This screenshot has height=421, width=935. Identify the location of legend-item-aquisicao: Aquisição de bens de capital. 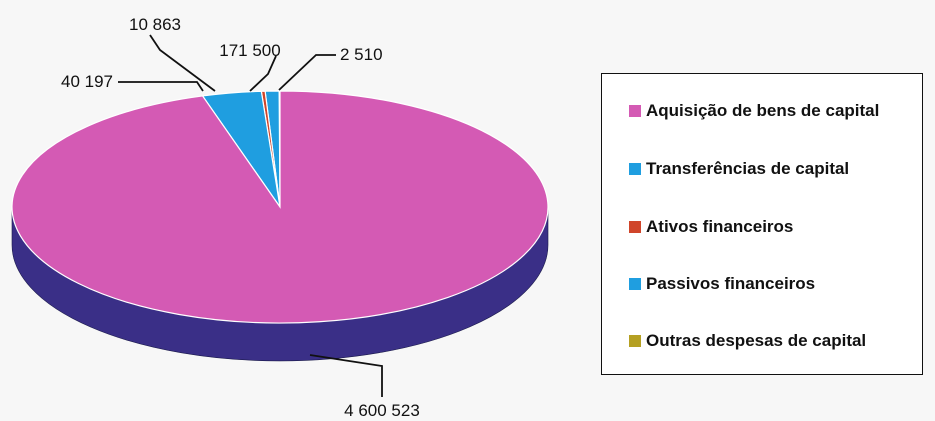
(754, 111).